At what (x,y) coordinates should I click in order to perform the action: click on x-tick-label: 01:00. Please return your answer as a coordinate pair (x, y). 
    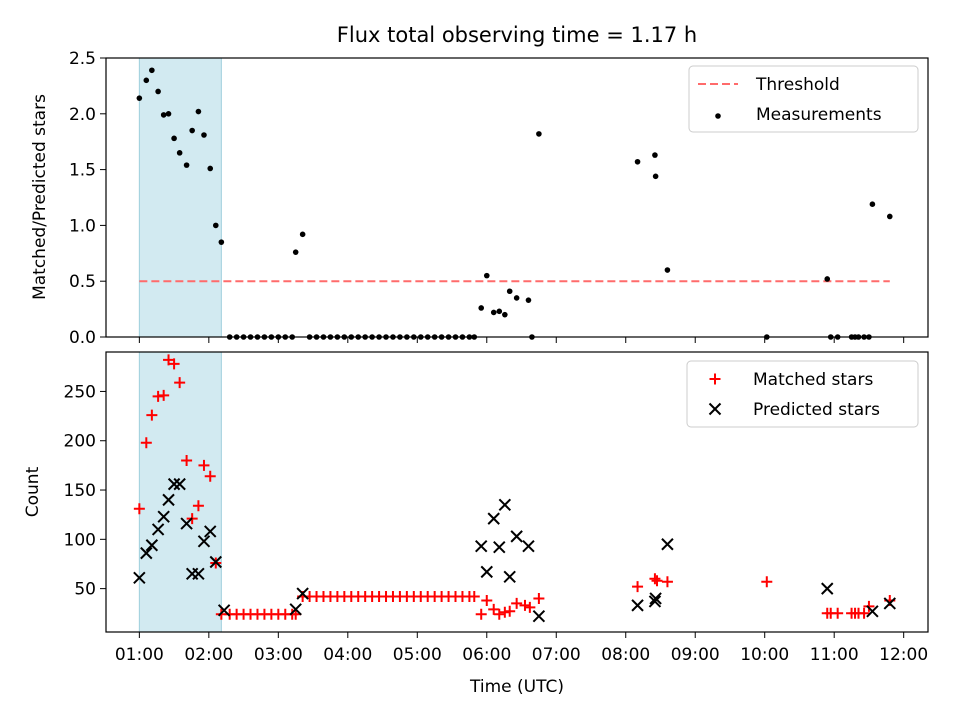
    Looking at the image, I should click on (139, 655).